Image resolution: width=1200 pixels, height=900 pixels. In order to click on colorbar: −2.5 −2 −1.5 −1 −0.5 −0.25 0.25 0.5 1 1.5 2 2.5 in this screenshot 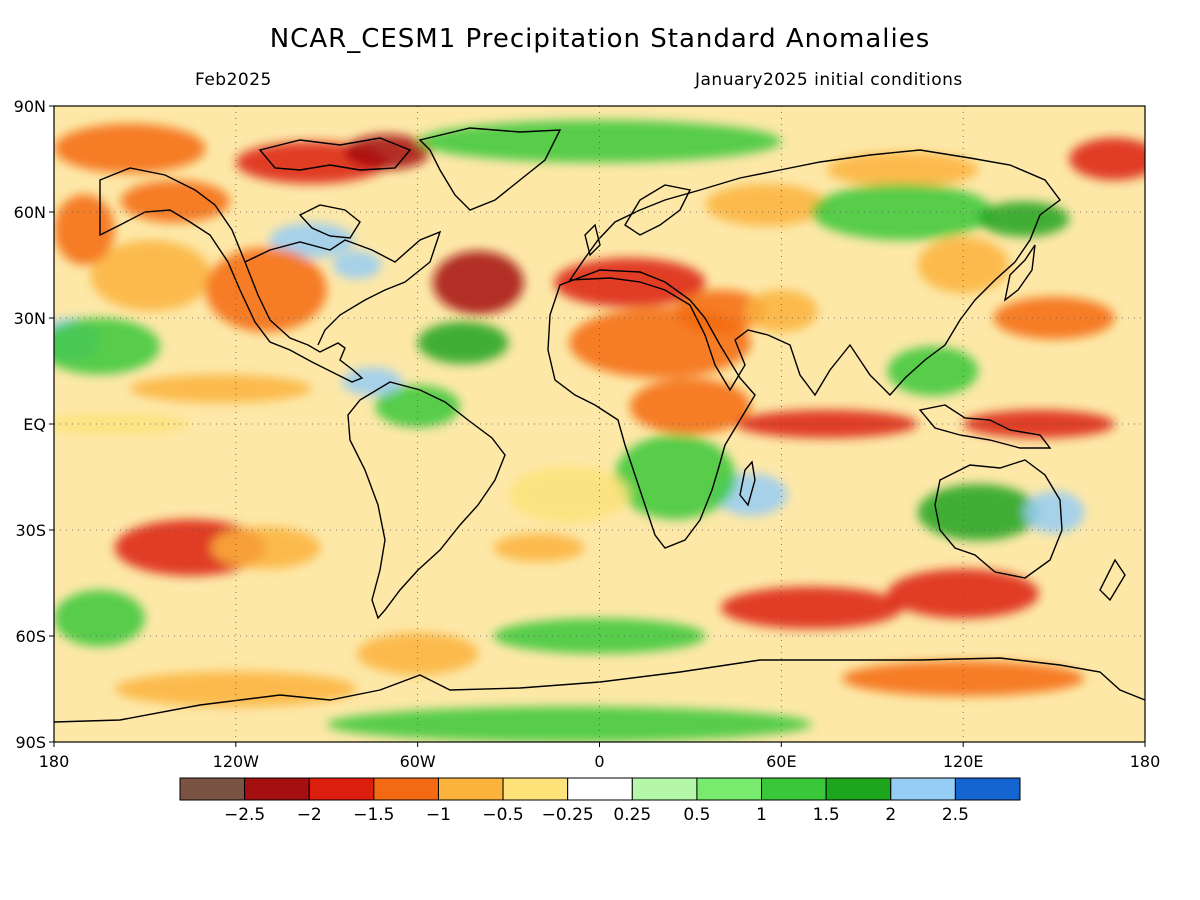, I will do `click(600, 801)`.